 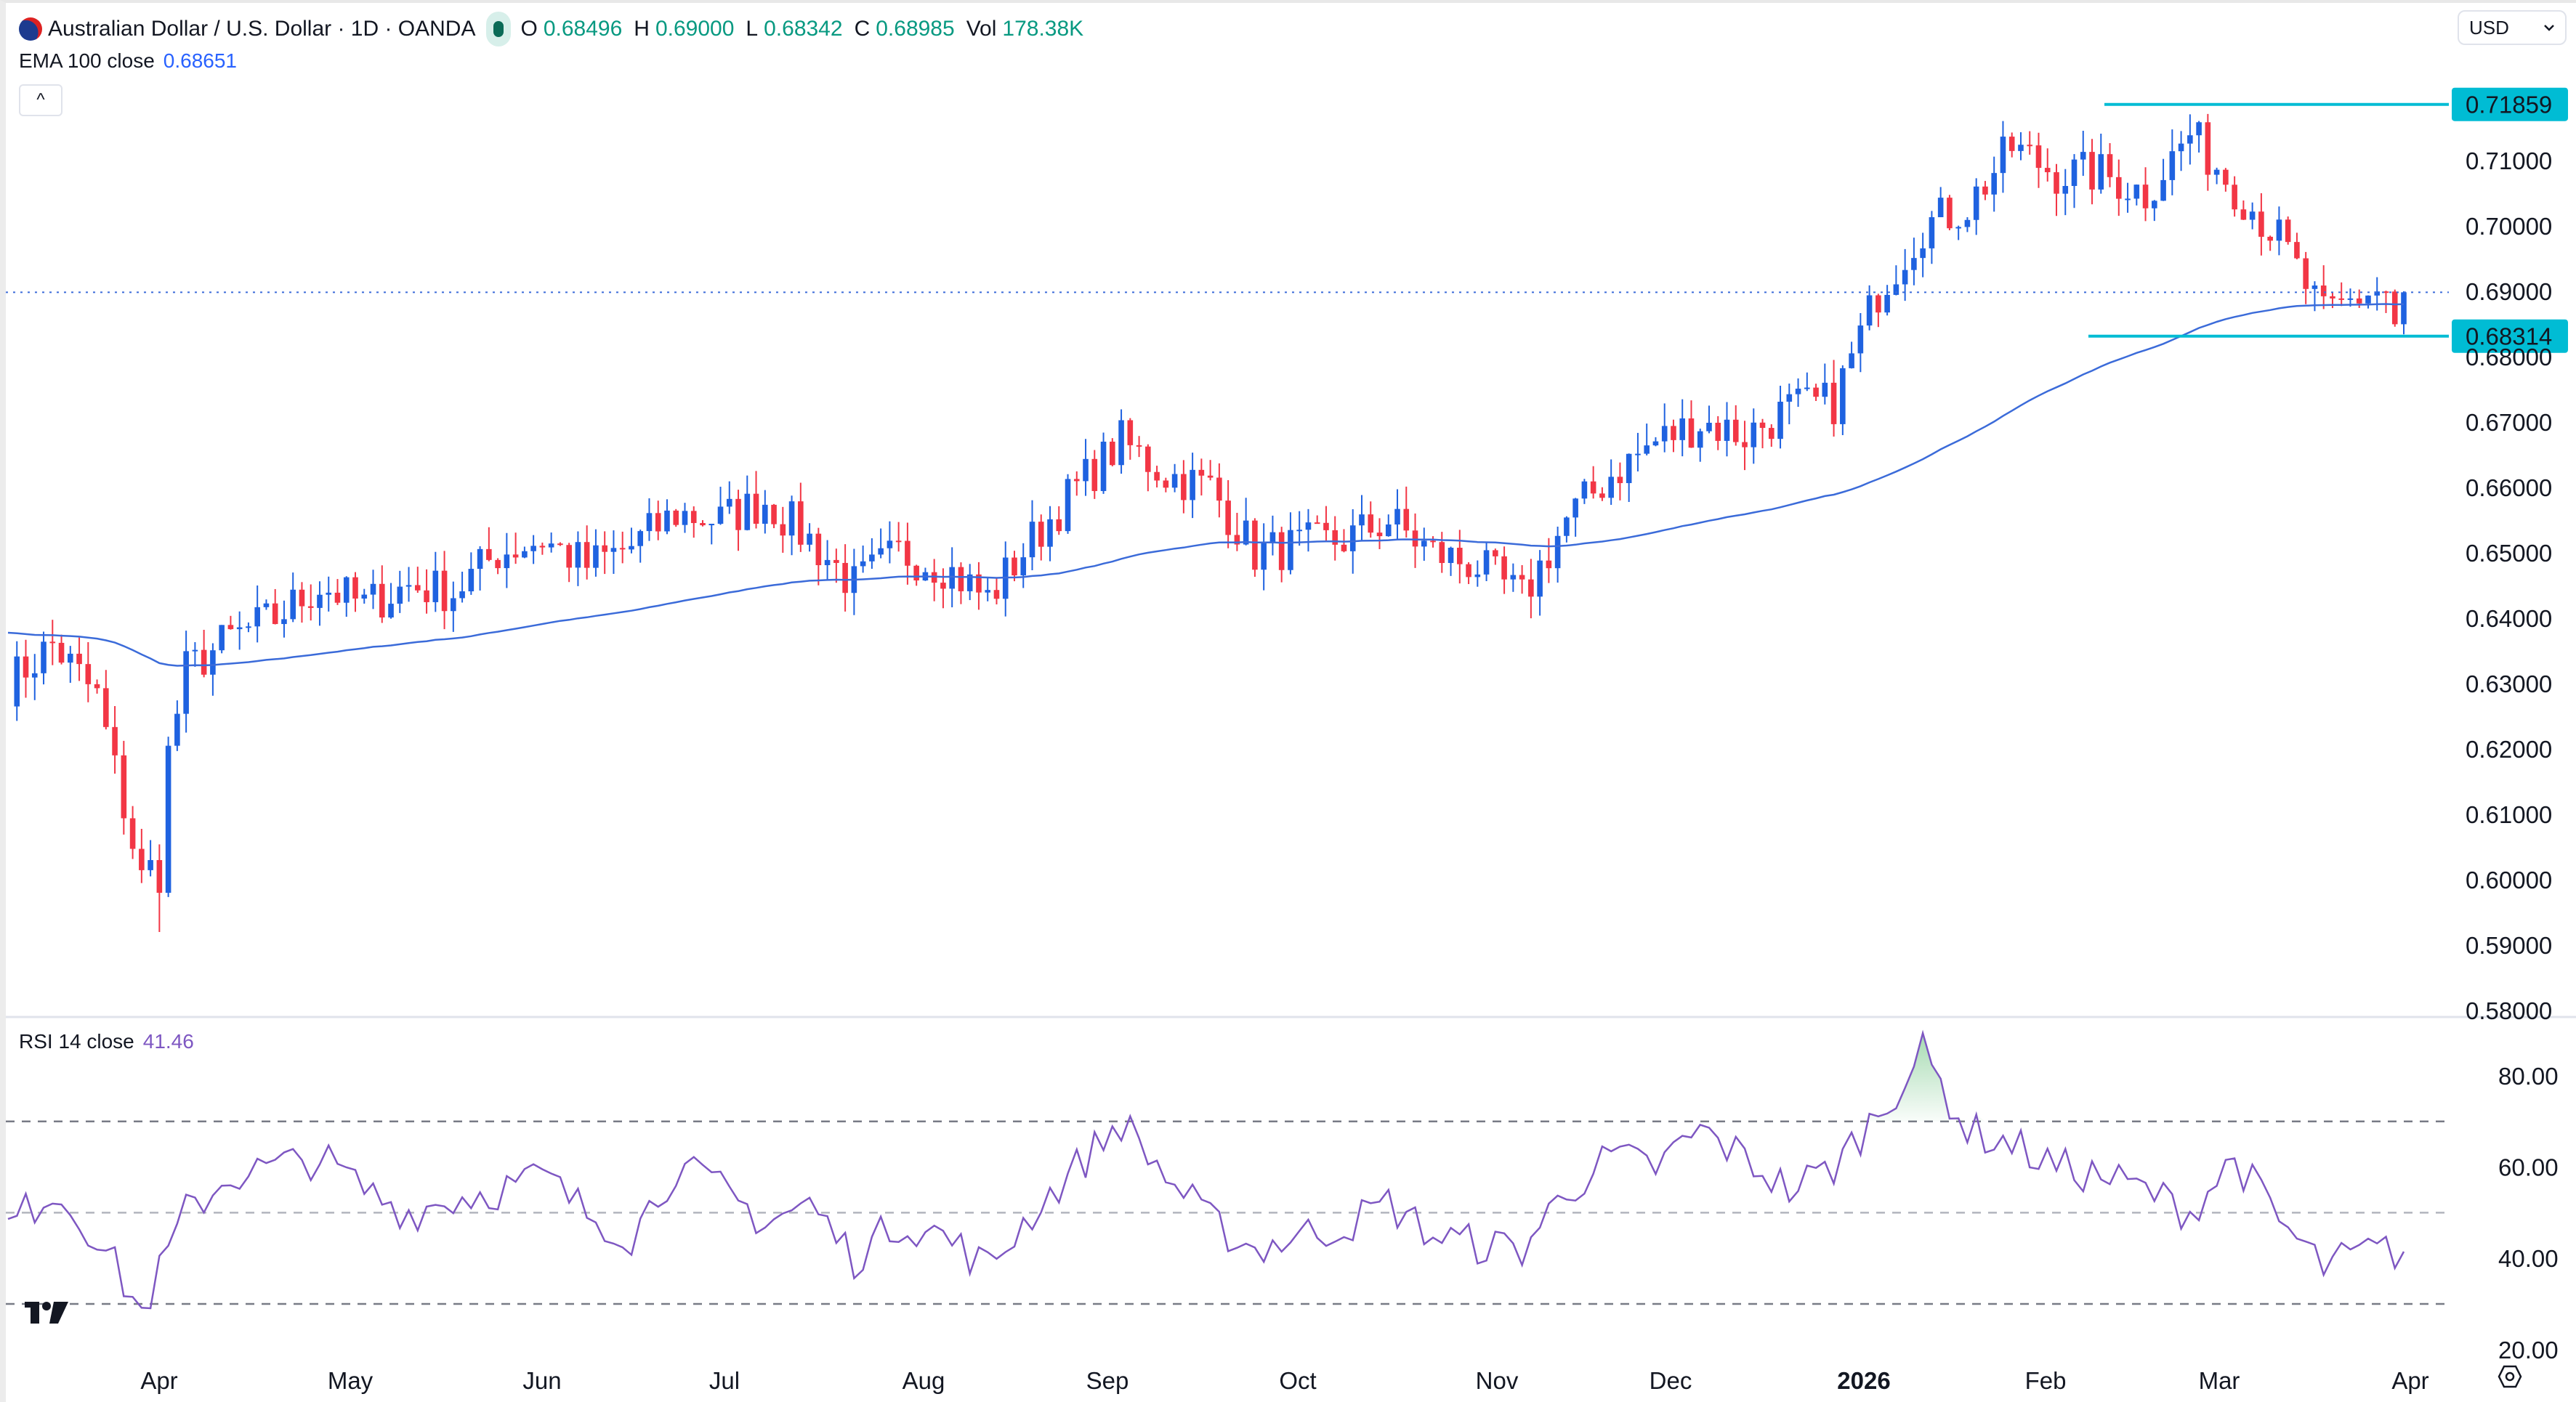 What do you see at coordinates (916, 29) in the screenshot?
I see `close-value: 0.68985` at bounding box center [916, 29].